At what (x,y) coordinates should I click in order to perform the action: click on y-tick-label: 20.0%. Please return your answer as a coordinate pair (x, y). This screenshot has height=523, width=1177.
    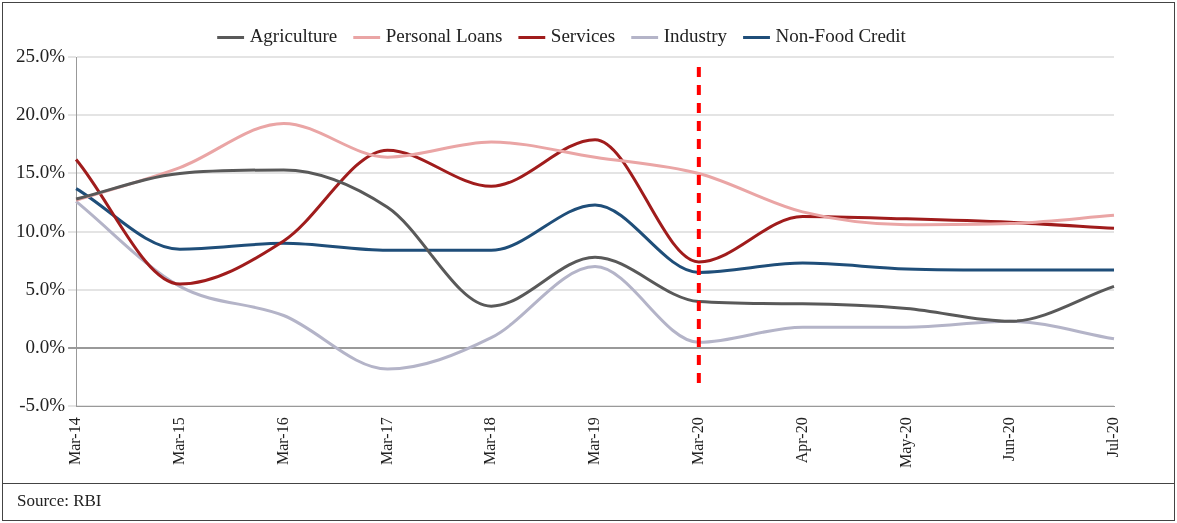
    Looking at the image, I should click on (41, 114).